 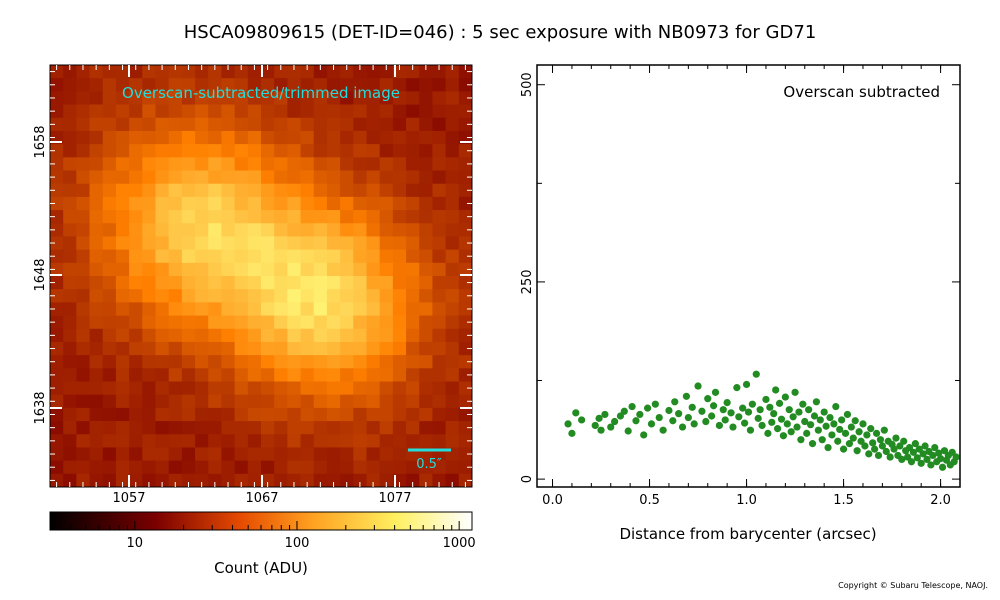 I want to click on colorbar-tick-label: 100, so click(x=297, y=543).